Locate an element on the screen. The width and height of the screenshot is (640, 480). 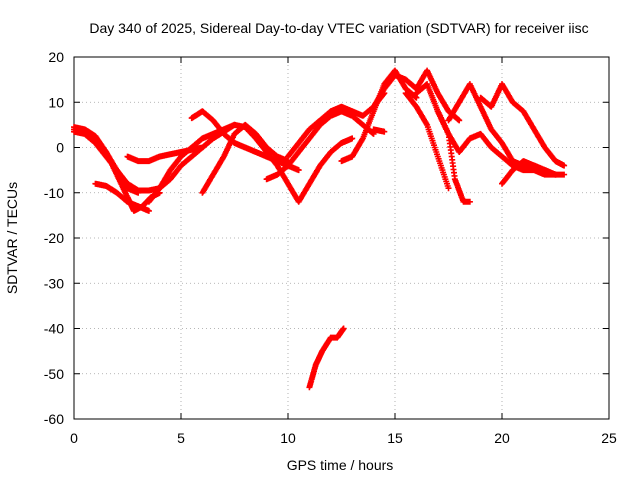
y-tick-label: 20 is located at coordinates (56, 57).